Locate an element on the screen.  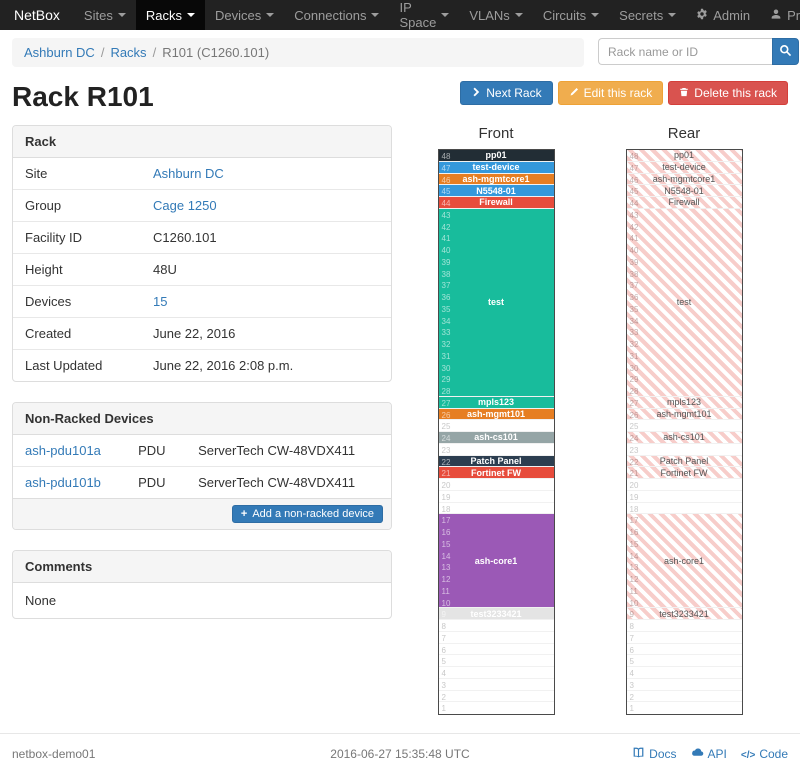
rack-info-link-ashburn-dc: Ashburn DC is located at coordinates (188, 173).